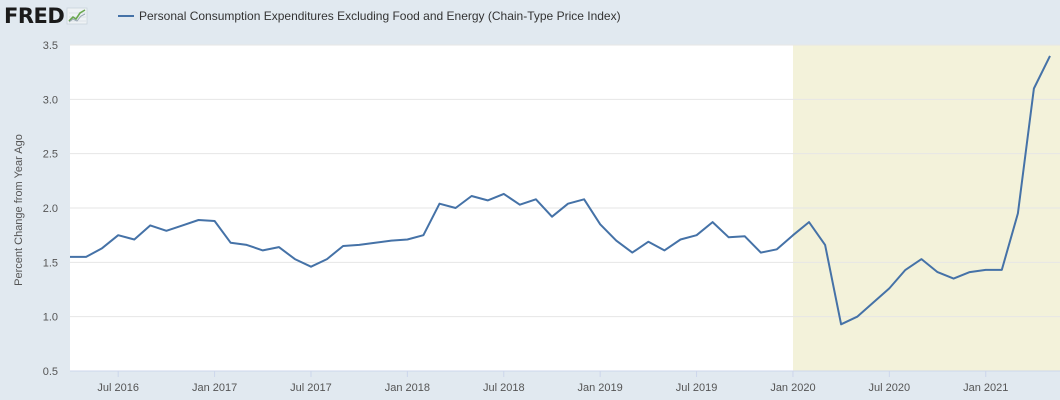 The height and width of the screenshot is (400, 1060). I want to click on x-tick-label: Jan 2018, so click(407, 388).